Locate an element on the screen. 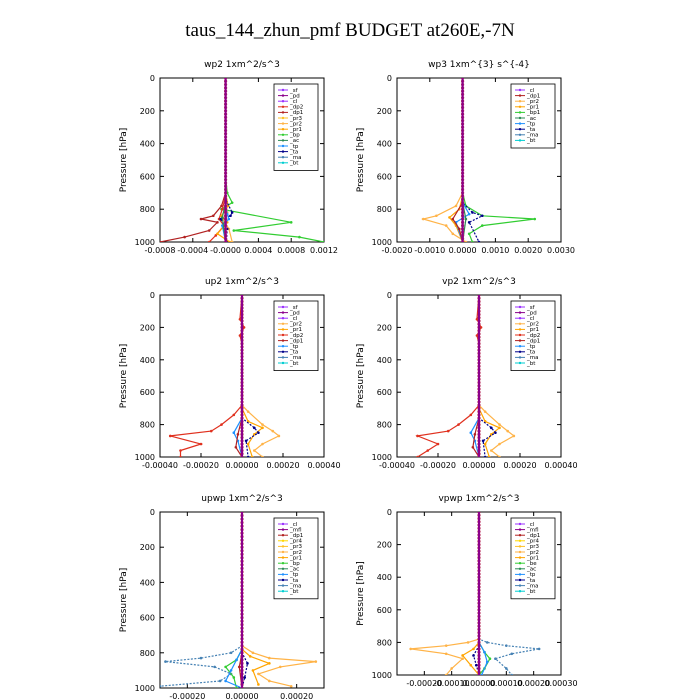  legend-label: _pr1 is located at coordinates (532, 330).